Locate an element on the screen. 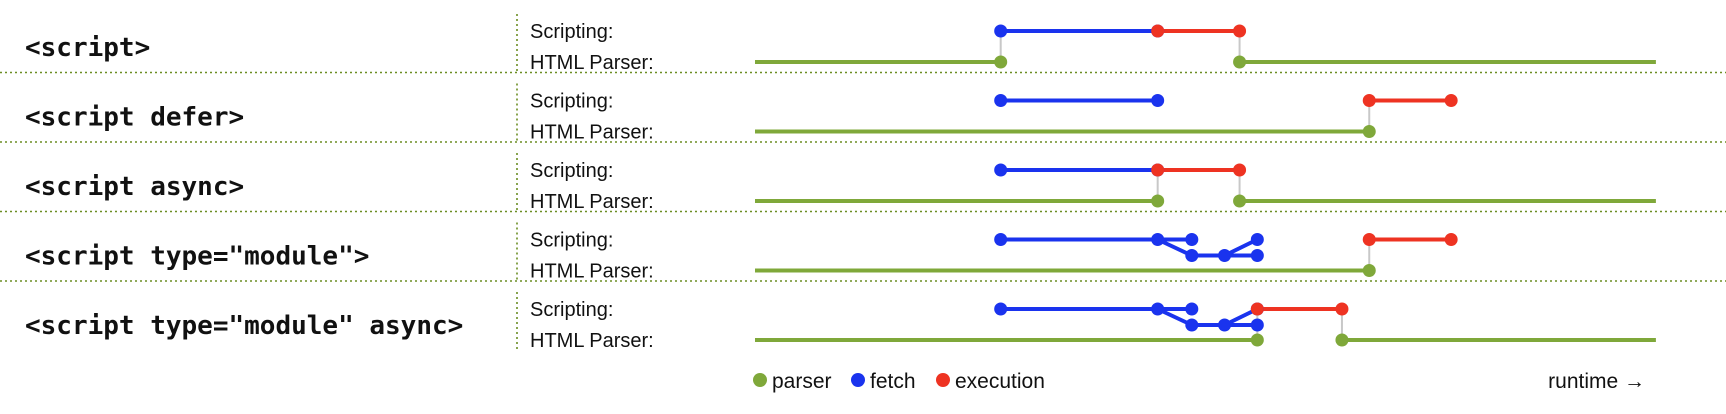  script-tag-label: <script type="module" async> is located at coordinates (244, 326).